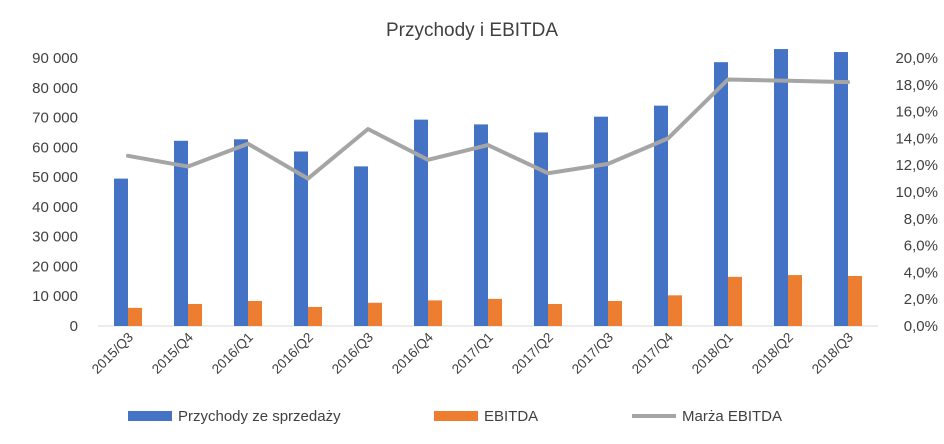 Image resolution: width=944 pixels, height=444 pixels. Describe the element at coordinates (173, 353) in the screenshot. I see `x-tick-label: 2015/Q4` at that location.